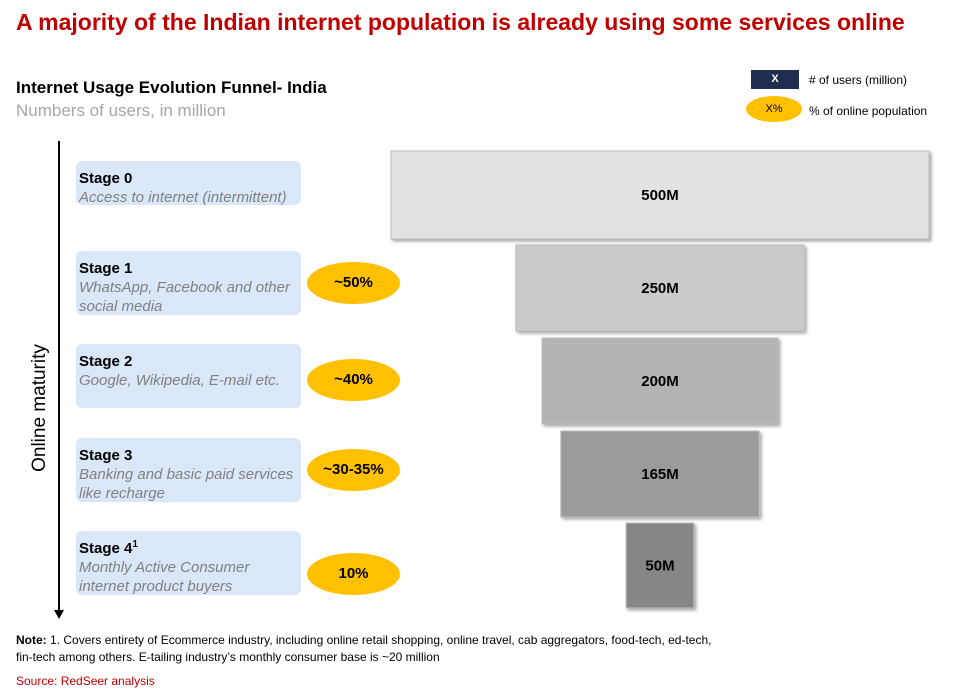  Describe the element at coordinates (353, 380) in the screenshot. I see `pct-oval-2: ~40%` at that location.